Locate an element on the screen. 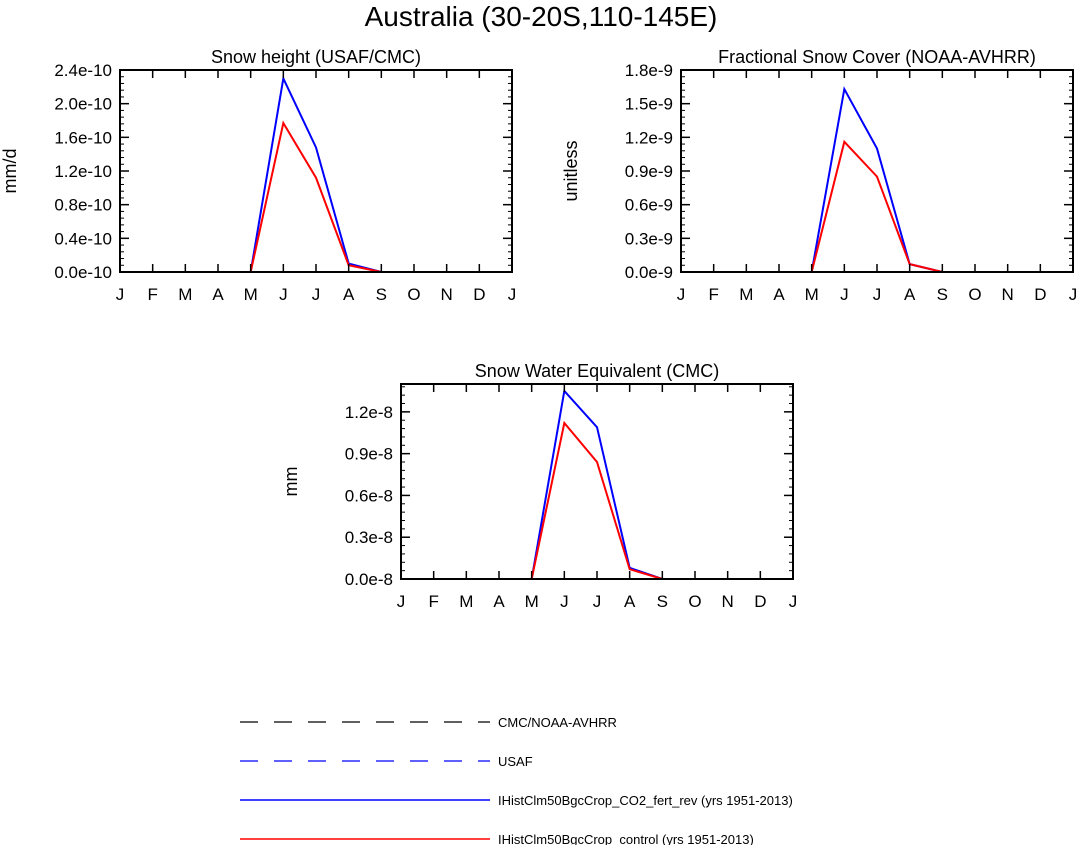 This screenshot has width=1083, height=845. y-tick-label: 0.6e-8 is located at coordinates (369, 495).